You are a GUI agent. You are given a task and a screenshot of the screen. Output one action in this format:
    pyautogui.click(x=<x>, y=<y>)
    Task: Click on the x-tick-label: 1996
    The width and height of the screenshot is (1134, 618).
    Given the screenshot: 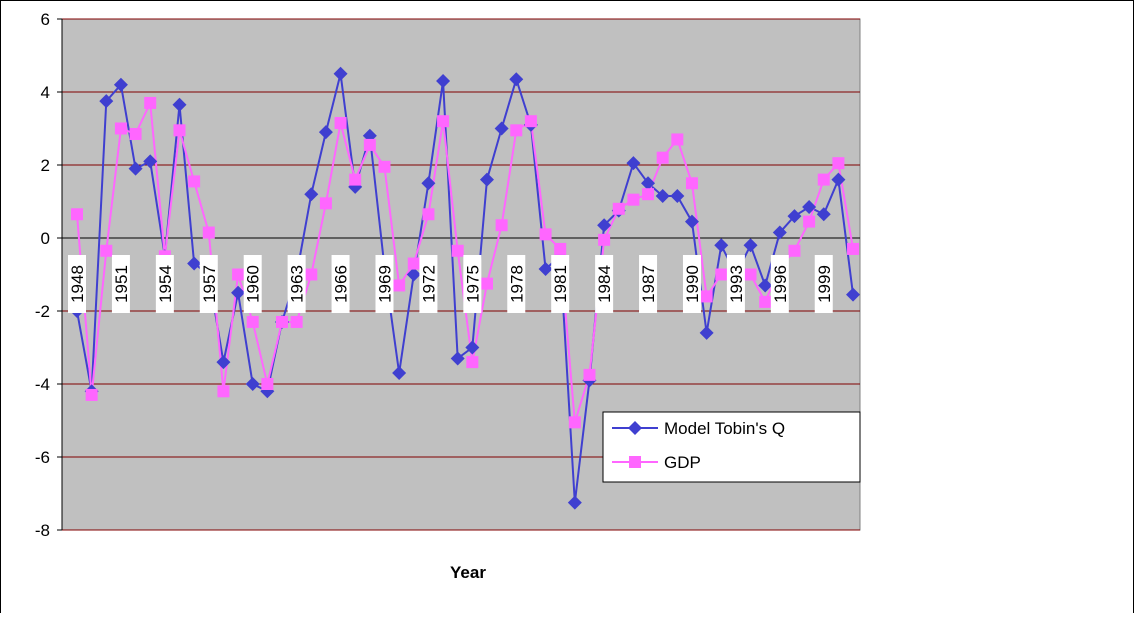 What is the action you would take?
    pyautogui.click(x=780, y=284)
    